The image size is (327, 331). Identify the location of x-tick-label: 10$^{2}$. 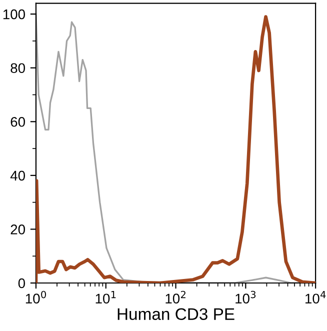
(176, 297).